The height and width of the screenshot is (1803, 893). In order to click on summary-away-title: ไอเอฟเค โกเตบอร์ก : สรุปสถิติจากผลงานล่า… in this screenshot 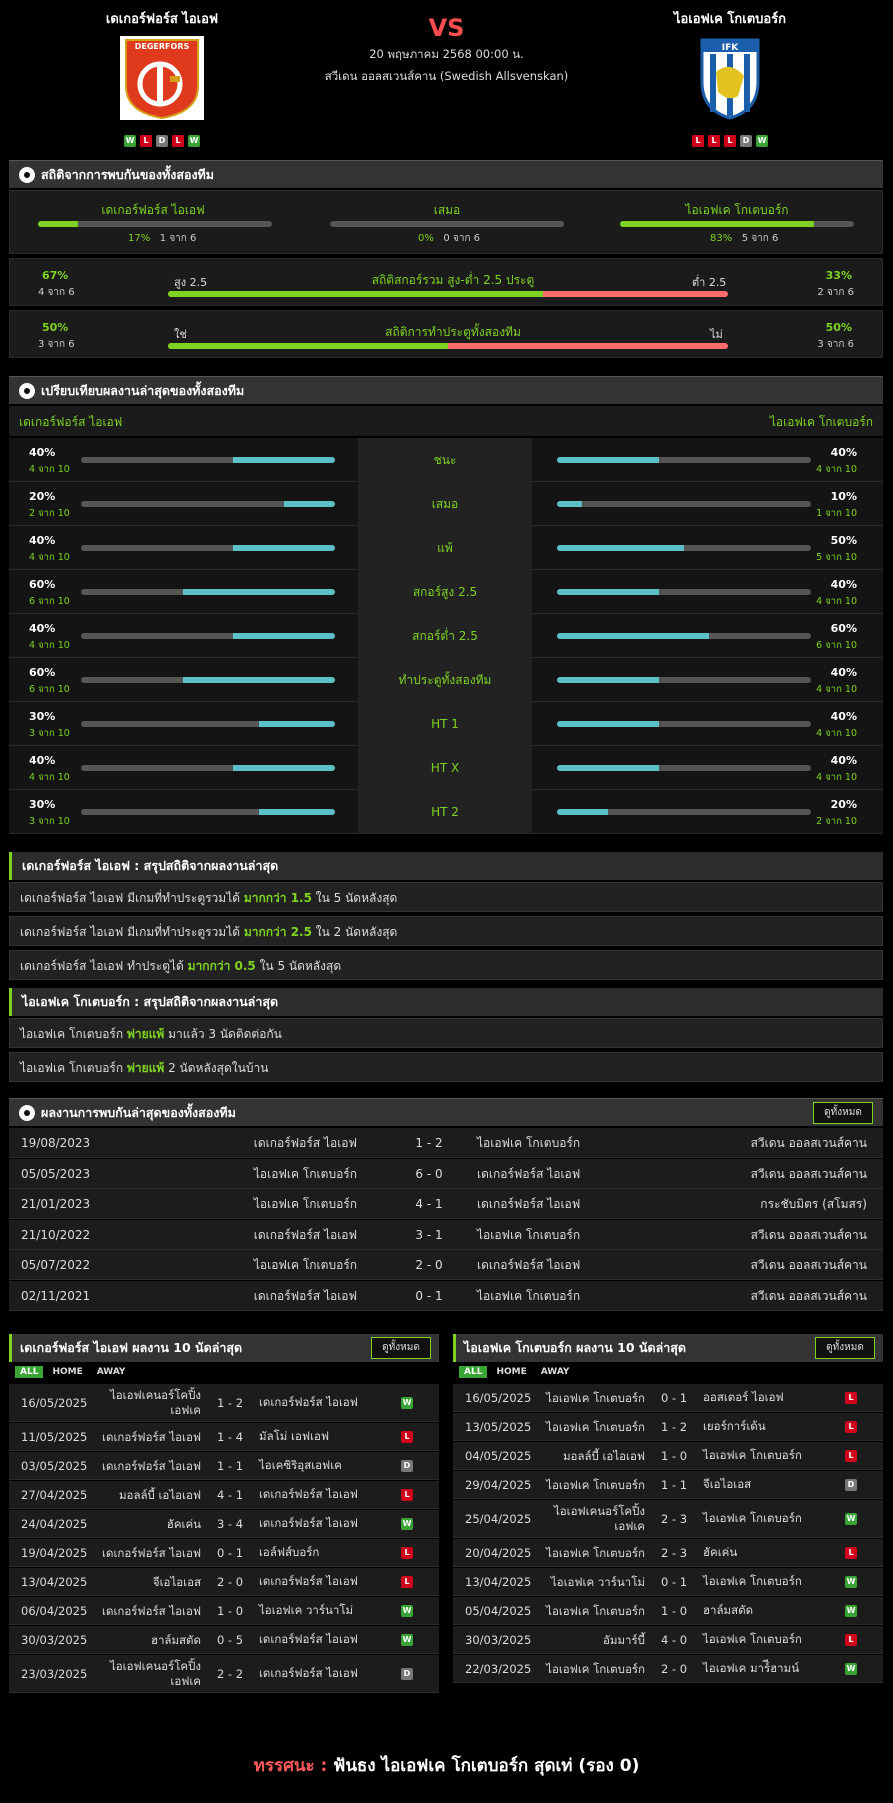, I will do `click(446, 1002)`.